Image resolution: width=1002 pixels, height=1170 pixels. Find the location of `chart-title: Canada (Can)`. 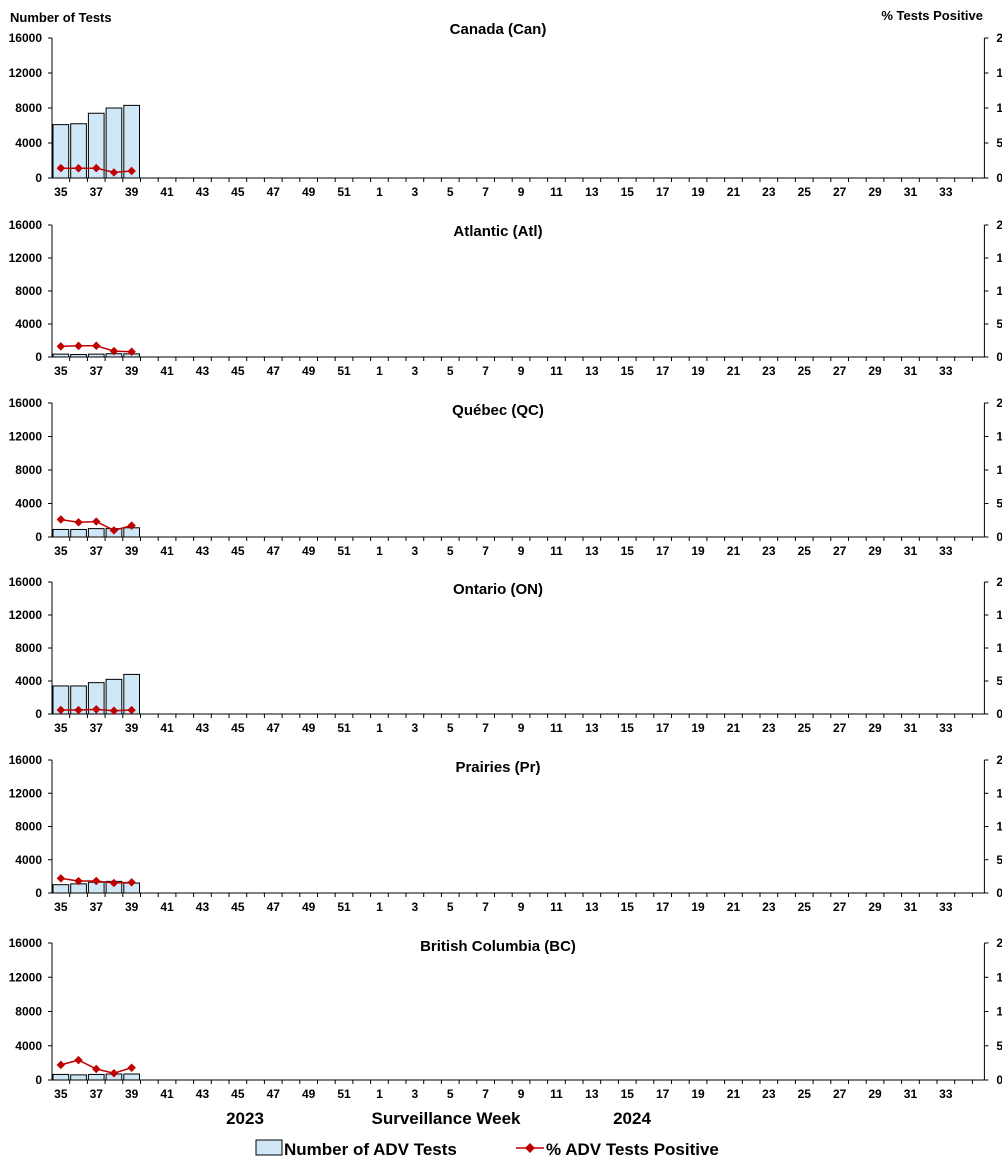

chart-title: Canada (Can) is located at coordinates (498, 29).